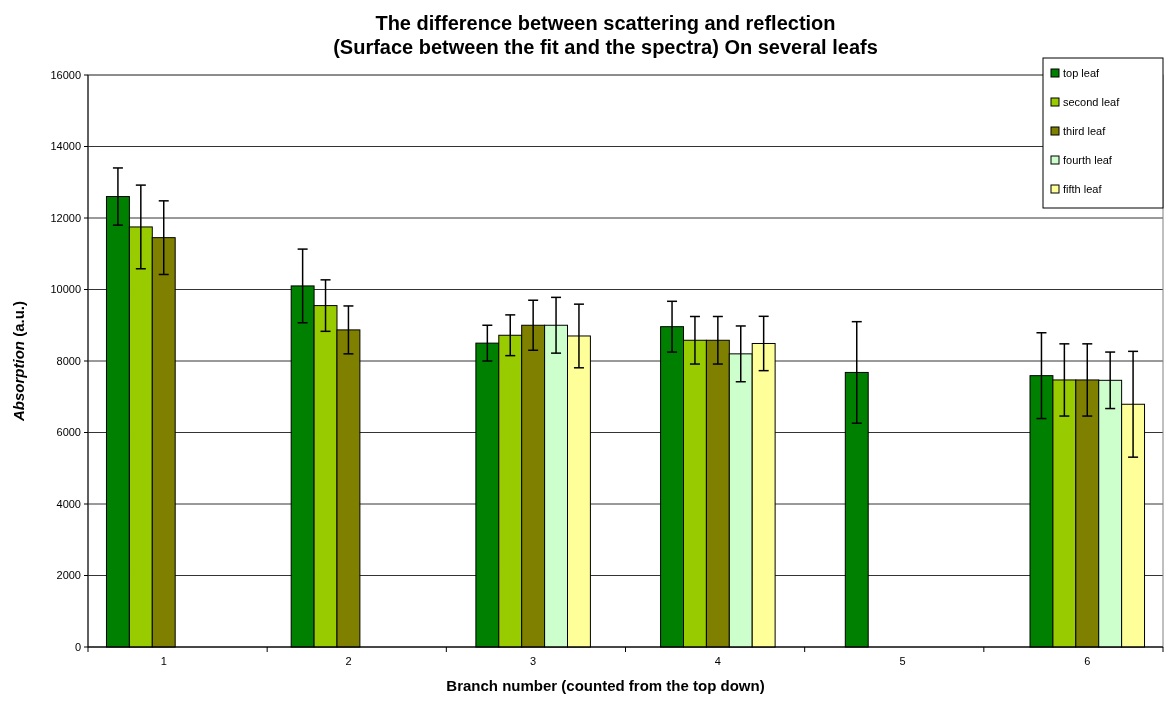 Image resolution: width=1171 pixels, height=706 pixels. What do you see at coordinates (1092, 101) in the screenshot?
I see `legend-label: second leaf` at bounding box center [1092, 101].